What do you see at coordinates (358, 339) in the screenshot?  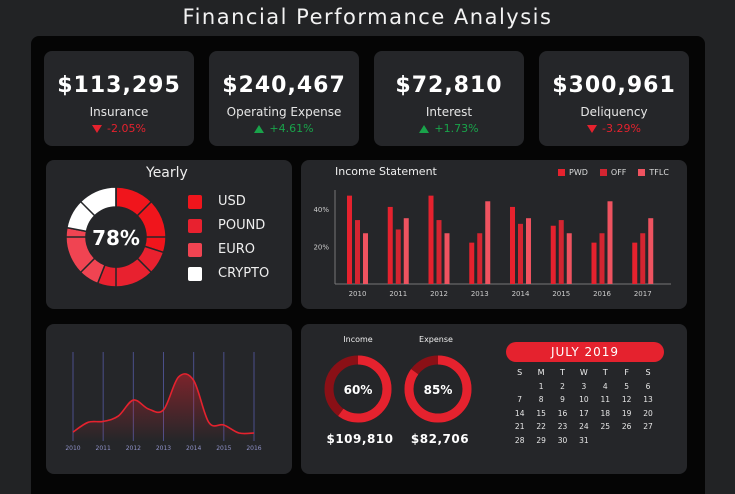 I see `income-label: Income` at bounding box center [358, 339].